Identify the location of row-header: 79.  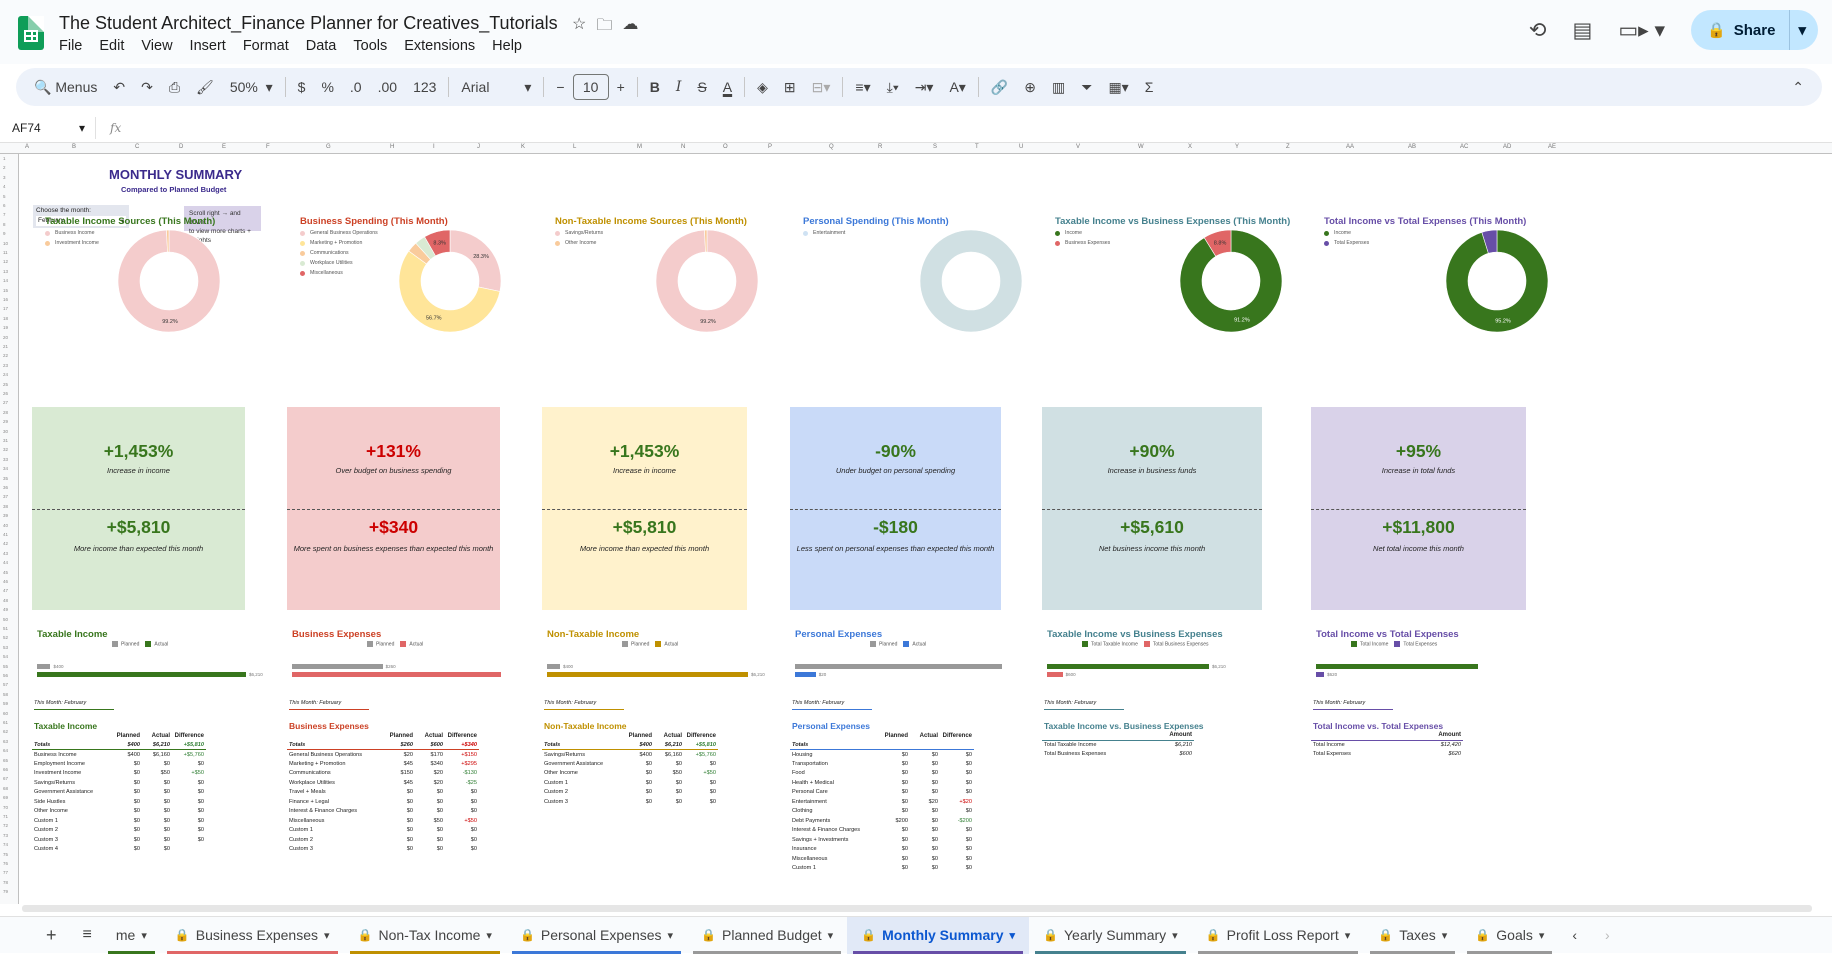
(6, 892).